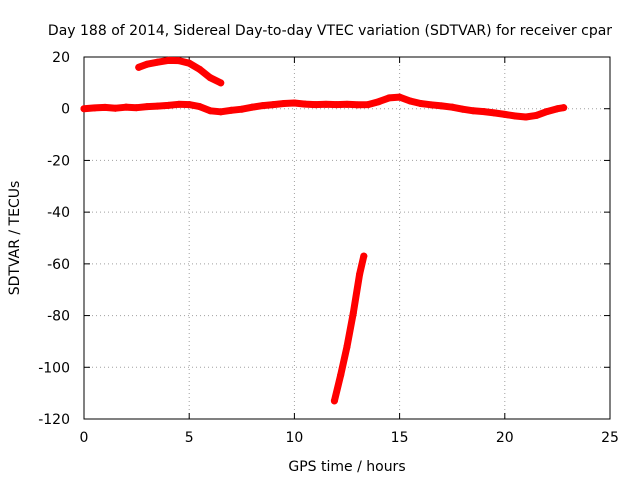 The width and height of the screenshot is (640, 480). Describe the element at coordinates (84, 438) in the screenshot. I see `x-tick-label: 0` at that location.